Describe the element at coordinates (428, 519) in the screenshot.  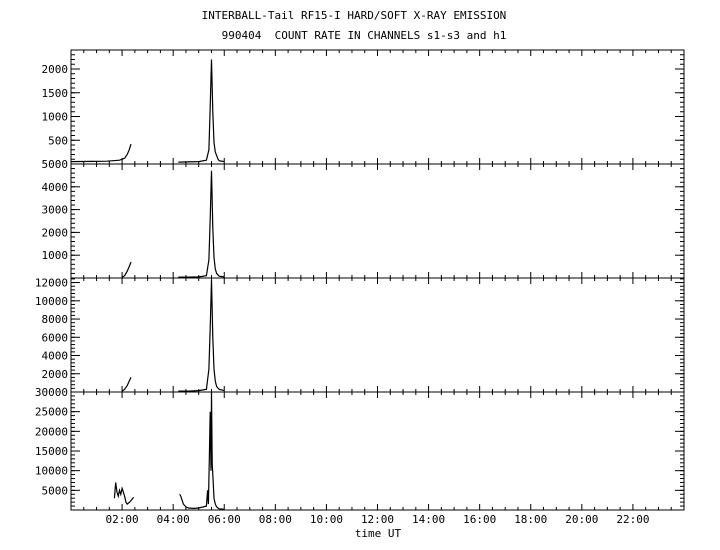
I see `x-tick-label: 14:00` at that location.